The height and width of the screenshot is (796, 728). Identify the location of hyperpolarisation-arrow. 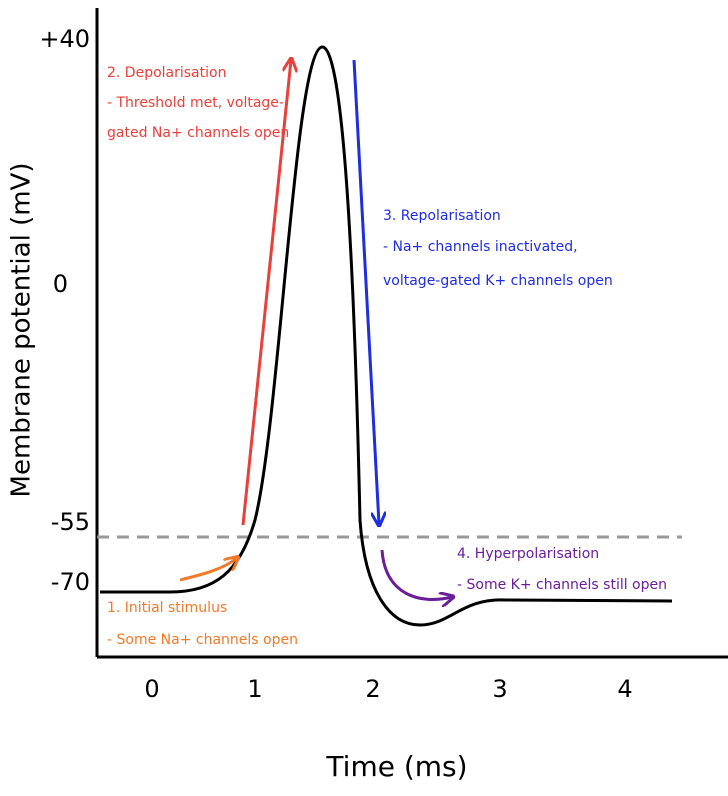
(416, 574).